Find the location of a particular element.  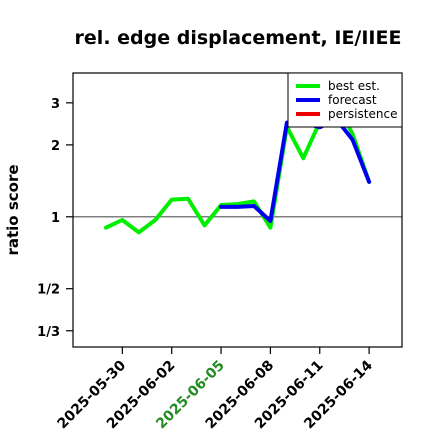

y-tick-label: 3 is located at coordinates (55, 104).